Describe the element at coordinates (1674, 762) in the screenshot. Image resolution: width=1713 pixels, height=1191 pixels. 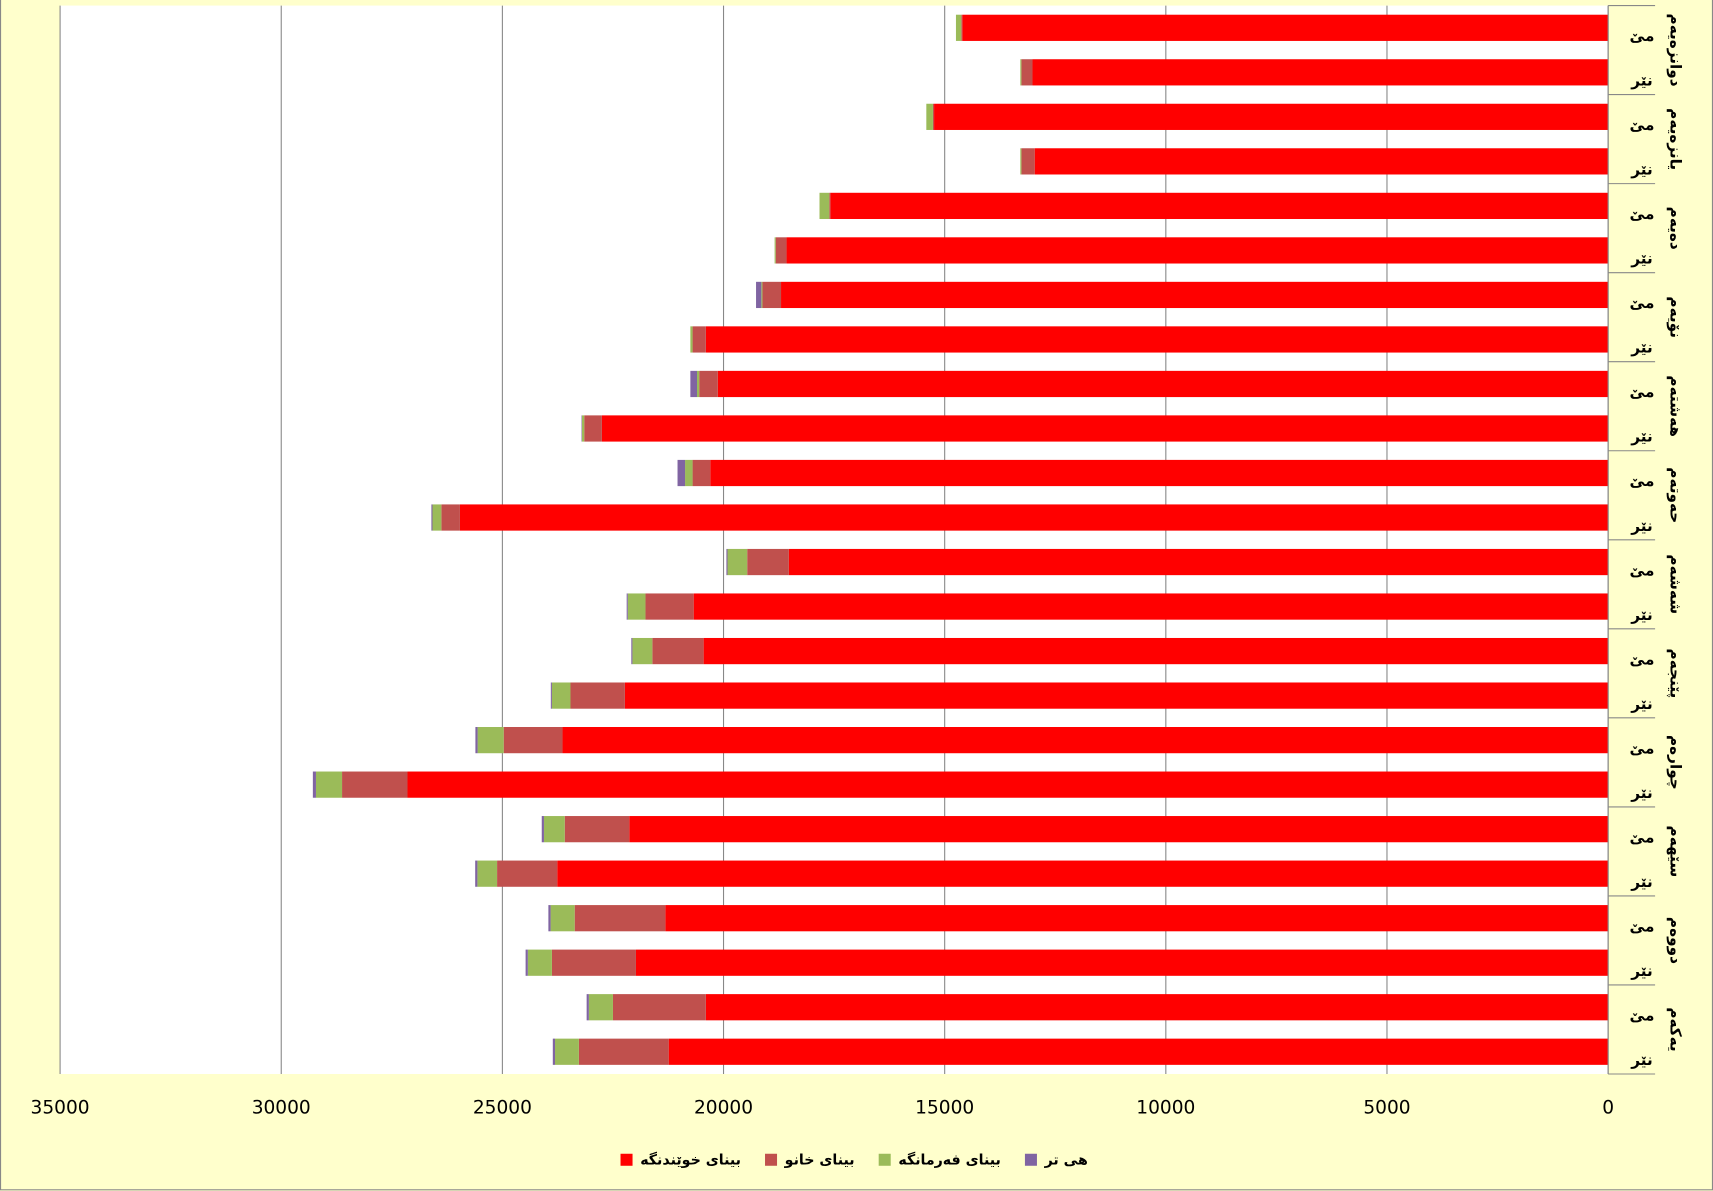
I see `group-label: چوارەم` at that location.